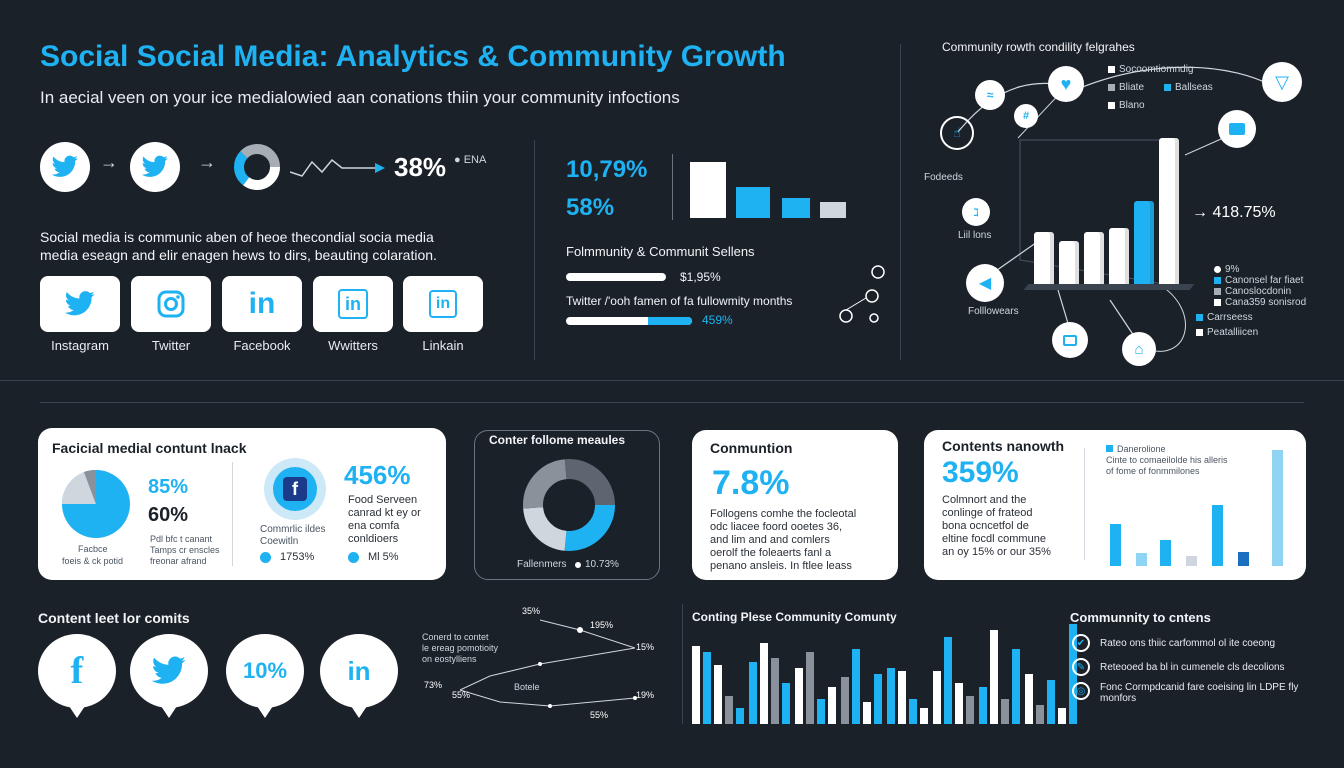 This screenshot has height=768, width=1344. I want to click on legend-item: Bliate, so click(1126, 87).